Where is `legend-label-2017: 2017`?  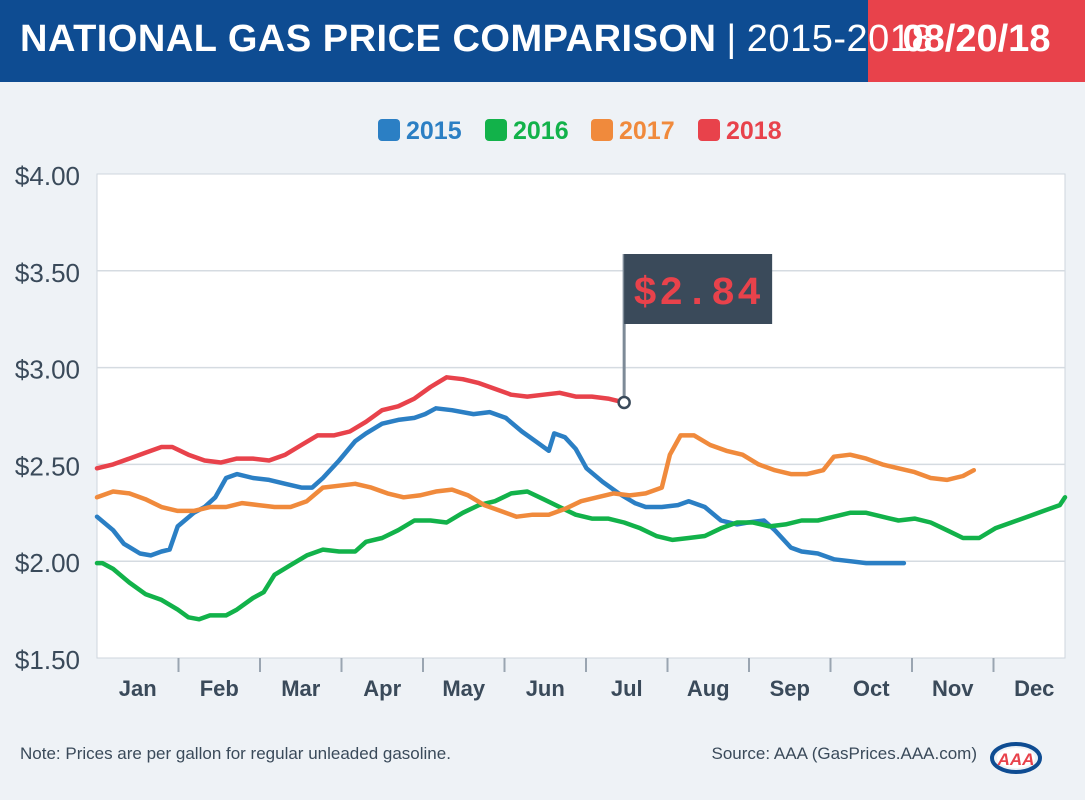
legend-label-2017: 2017 is located at coordinates (647, 131).